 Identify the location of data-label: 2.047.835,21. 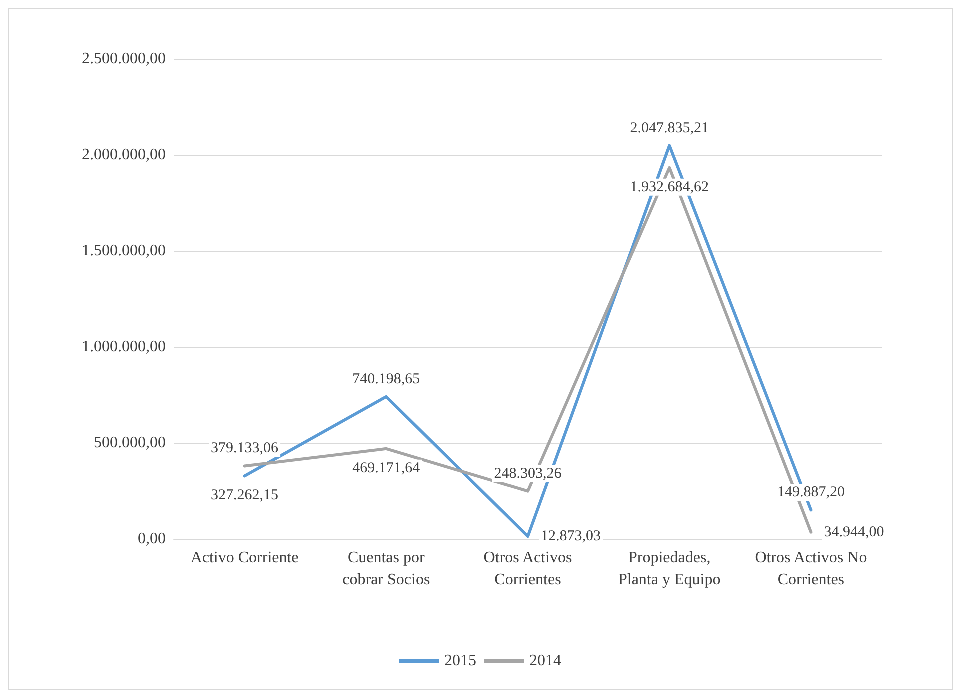
(669, 128).